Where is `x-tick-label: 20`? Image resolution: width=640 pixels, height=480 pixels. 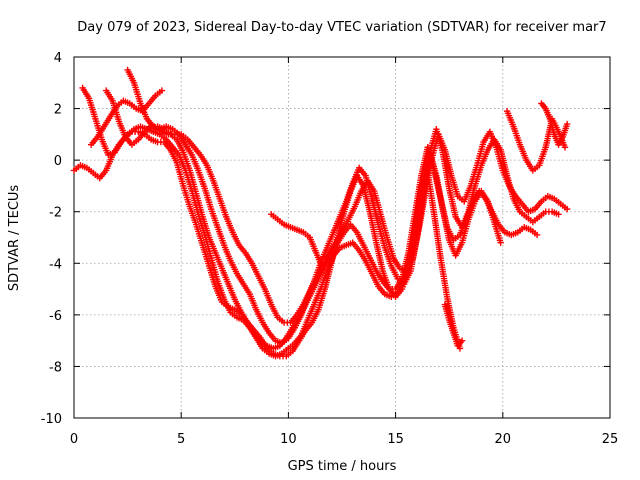
x-tick-label: 20 is located at coordinates (503, 439).